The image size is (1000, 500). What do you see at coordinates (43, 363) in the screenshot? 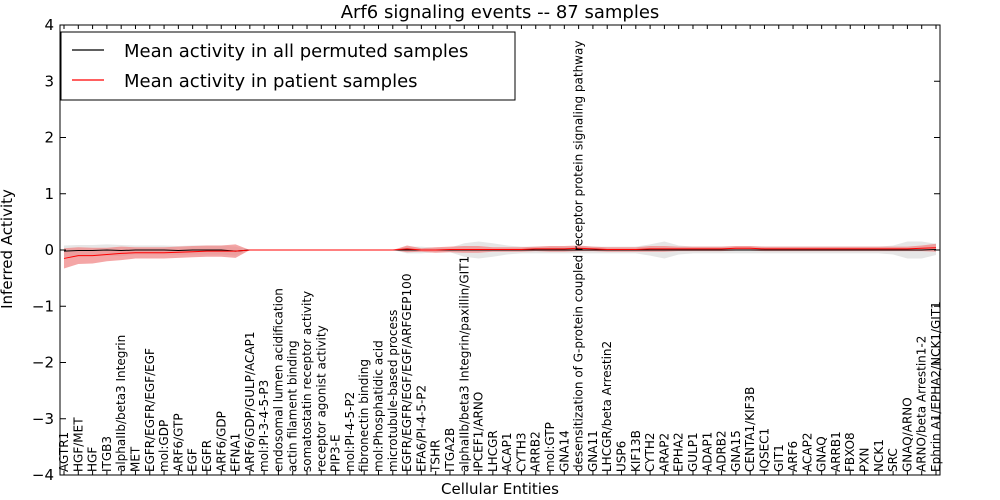
I see `y-tick-label: −2` at bounding box center [43, 363].